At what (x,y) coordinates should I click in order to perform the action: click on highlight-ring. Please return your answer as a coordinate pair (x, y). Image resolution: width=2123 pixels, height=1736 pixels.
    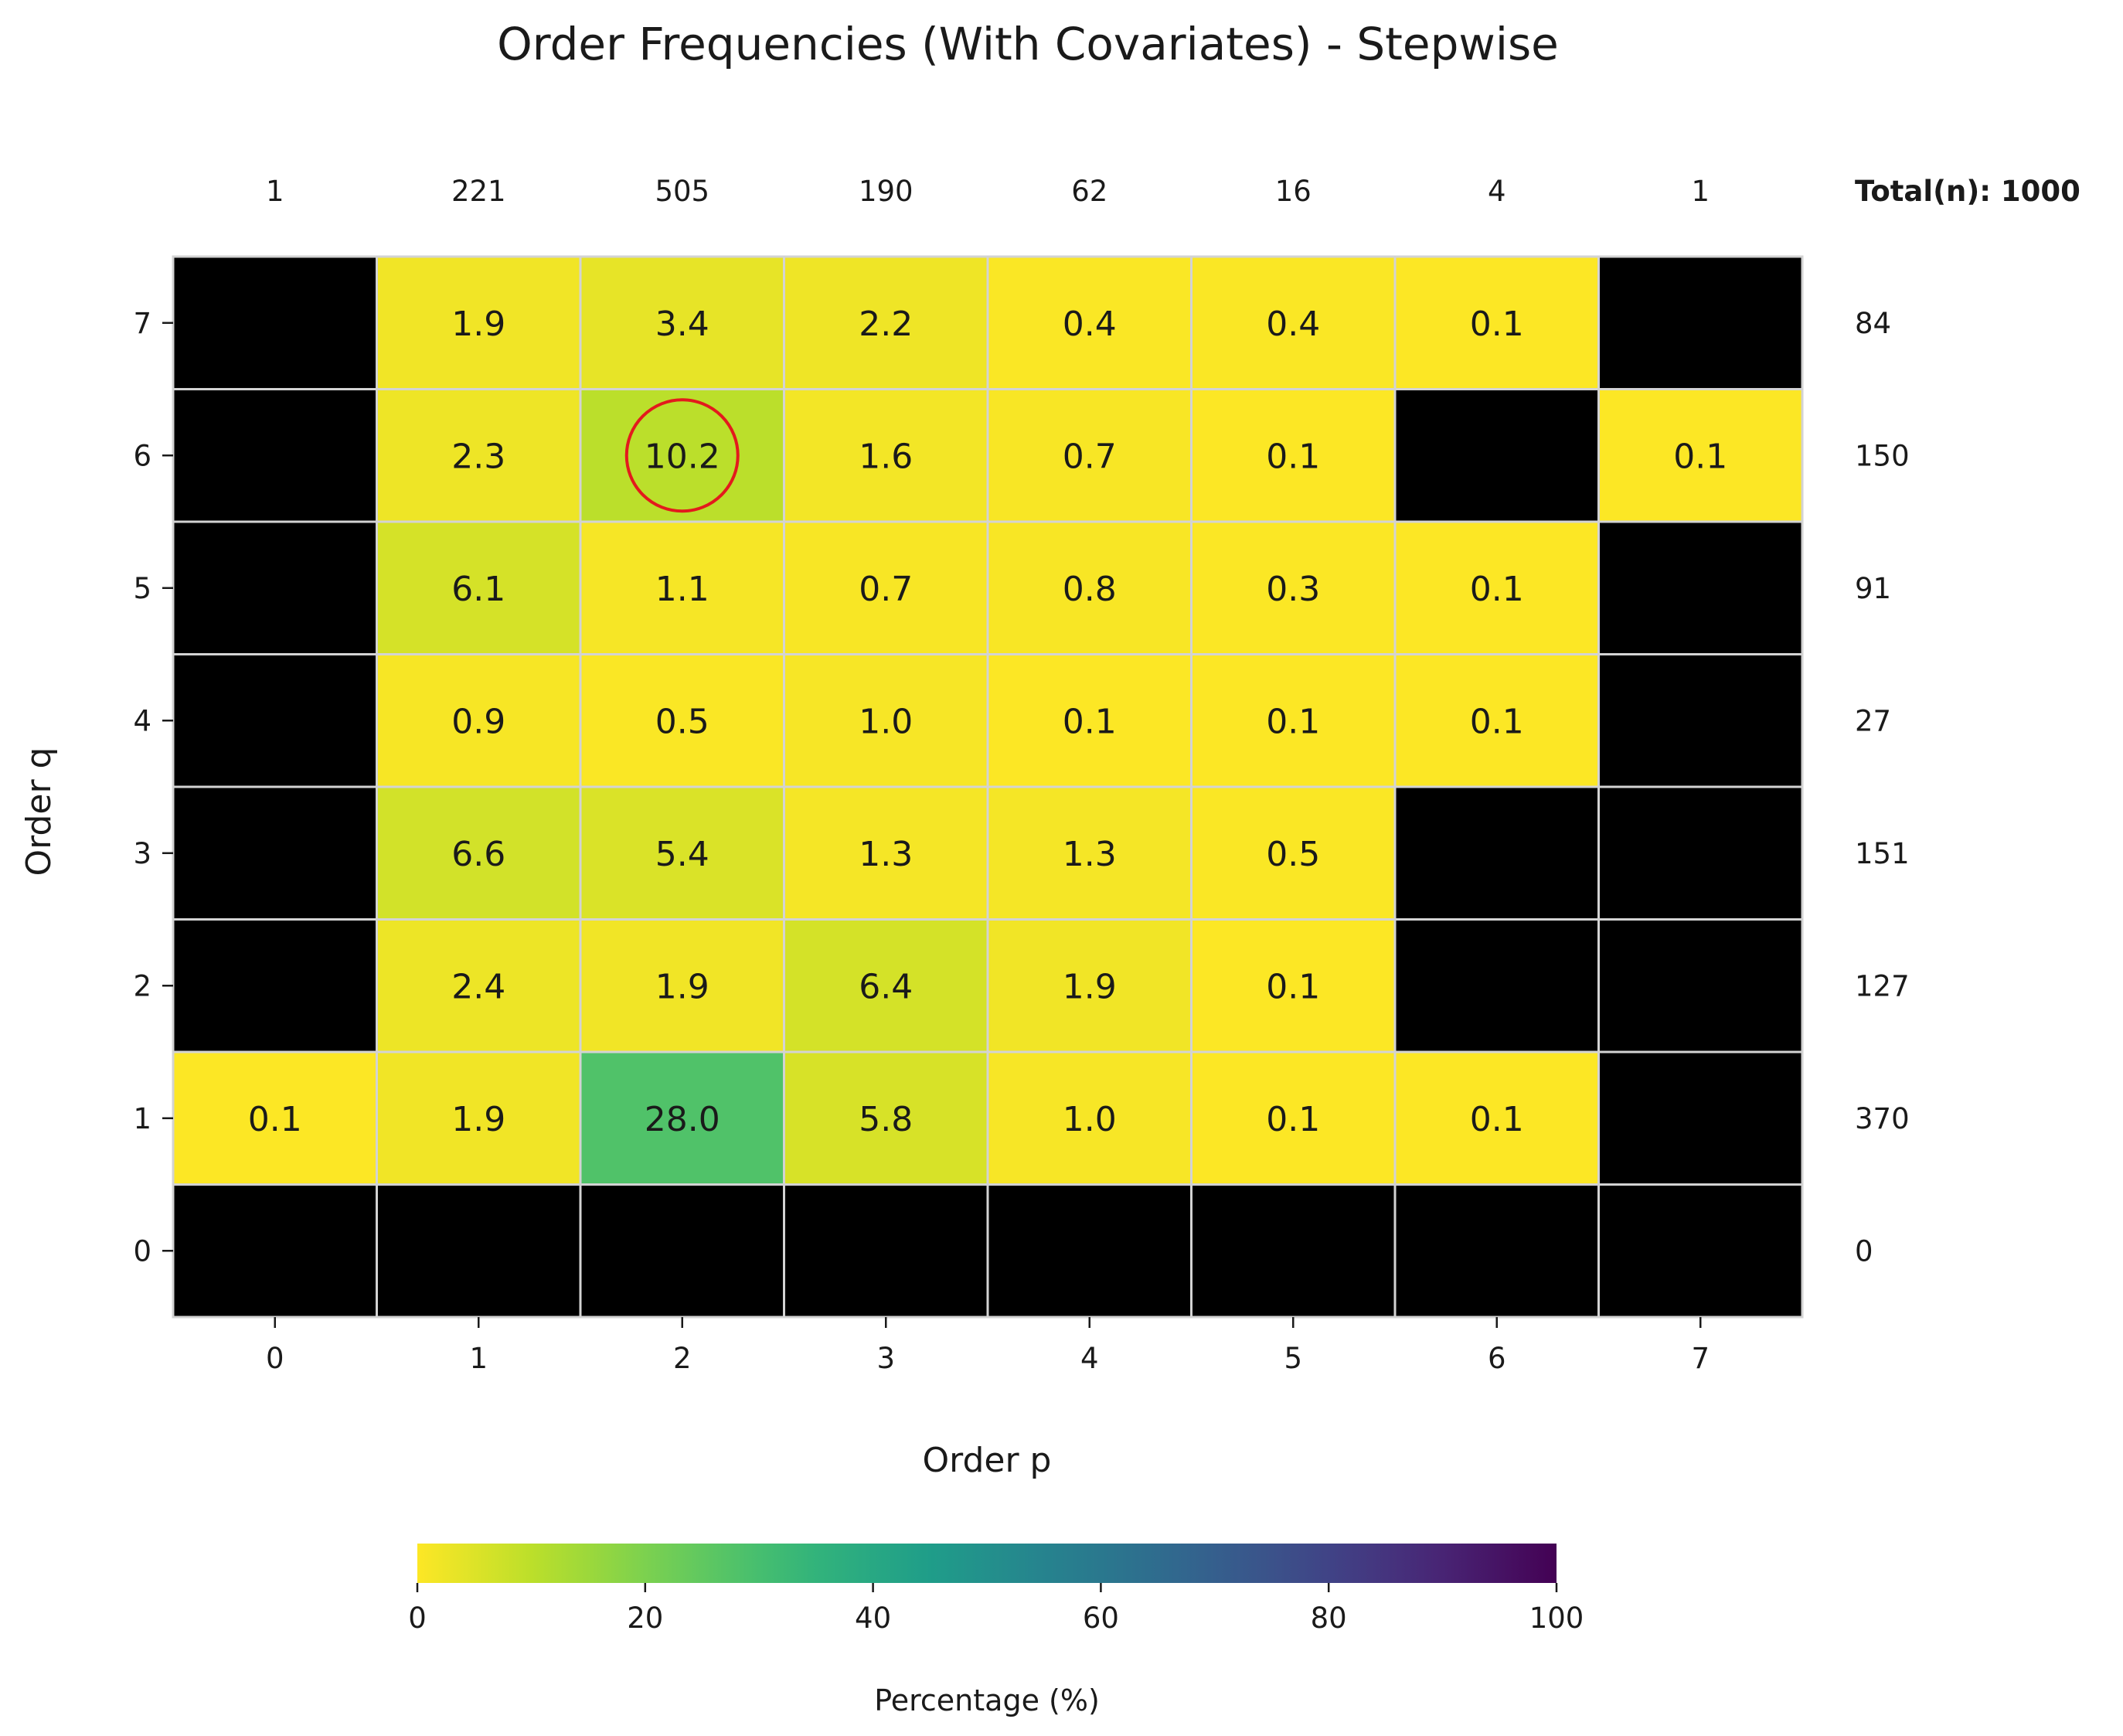
    Looking at the image, I should click on (682, 456).